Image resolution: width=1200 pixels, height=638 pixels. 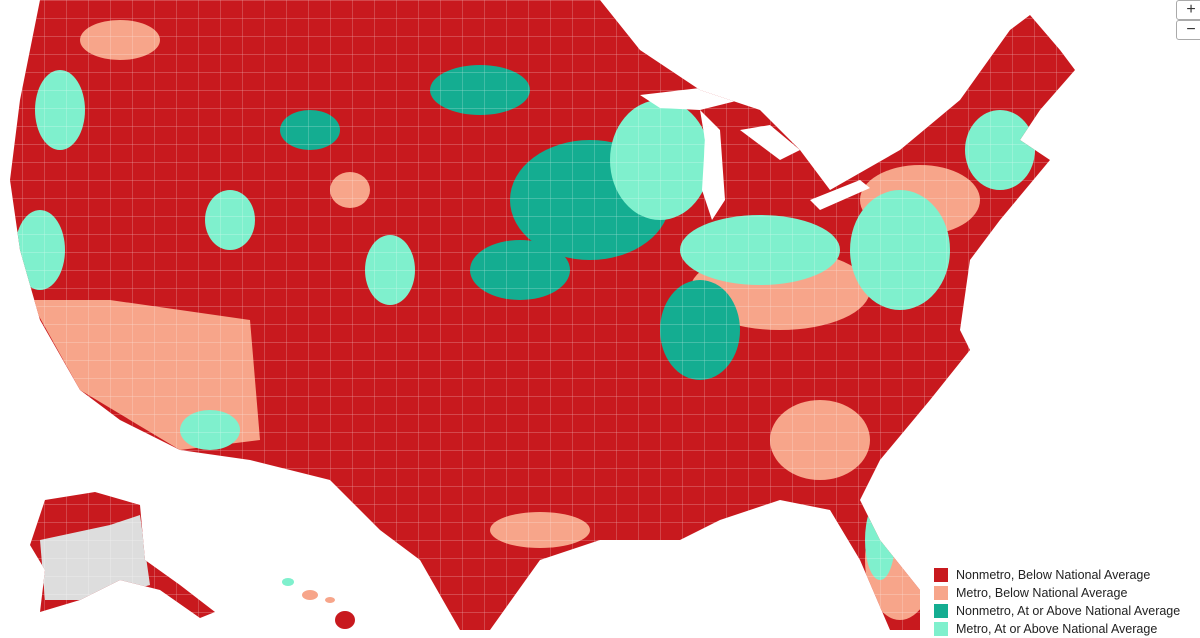 I want to click on legend-label: Nonmetro, At or Above National Average, so click(x=1068, y=611).